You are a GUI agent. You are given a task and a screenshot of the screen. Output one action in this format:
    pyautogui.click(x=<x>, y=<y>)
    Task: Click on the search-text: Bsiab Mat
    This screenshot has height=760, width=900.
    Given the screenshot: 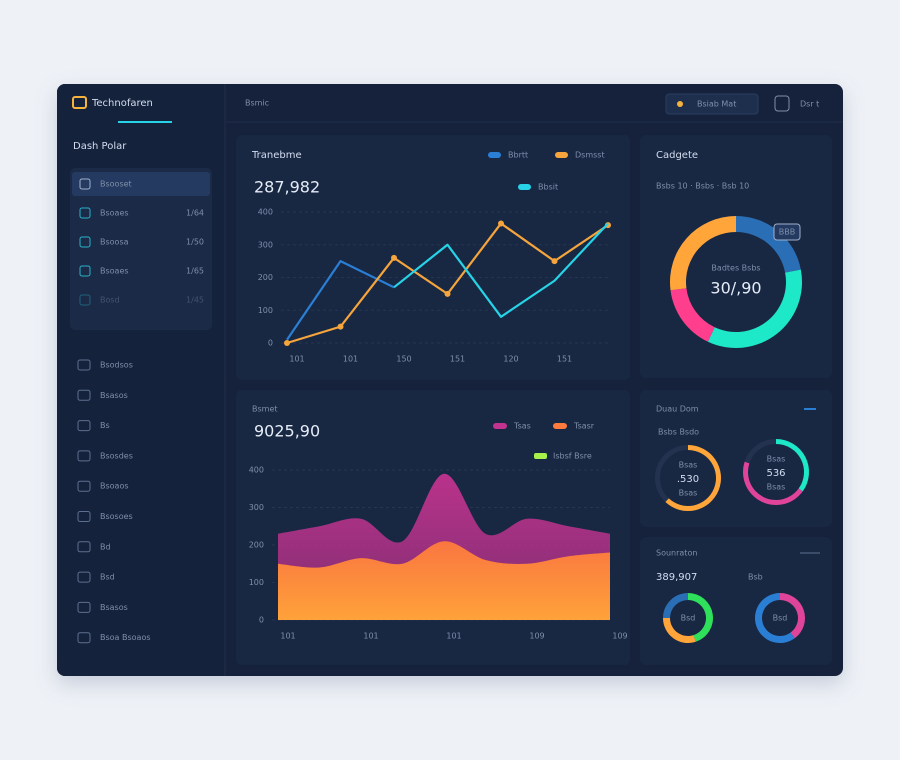 What is the action you would take?
    pyautogui.click(x=716, y=104)
    